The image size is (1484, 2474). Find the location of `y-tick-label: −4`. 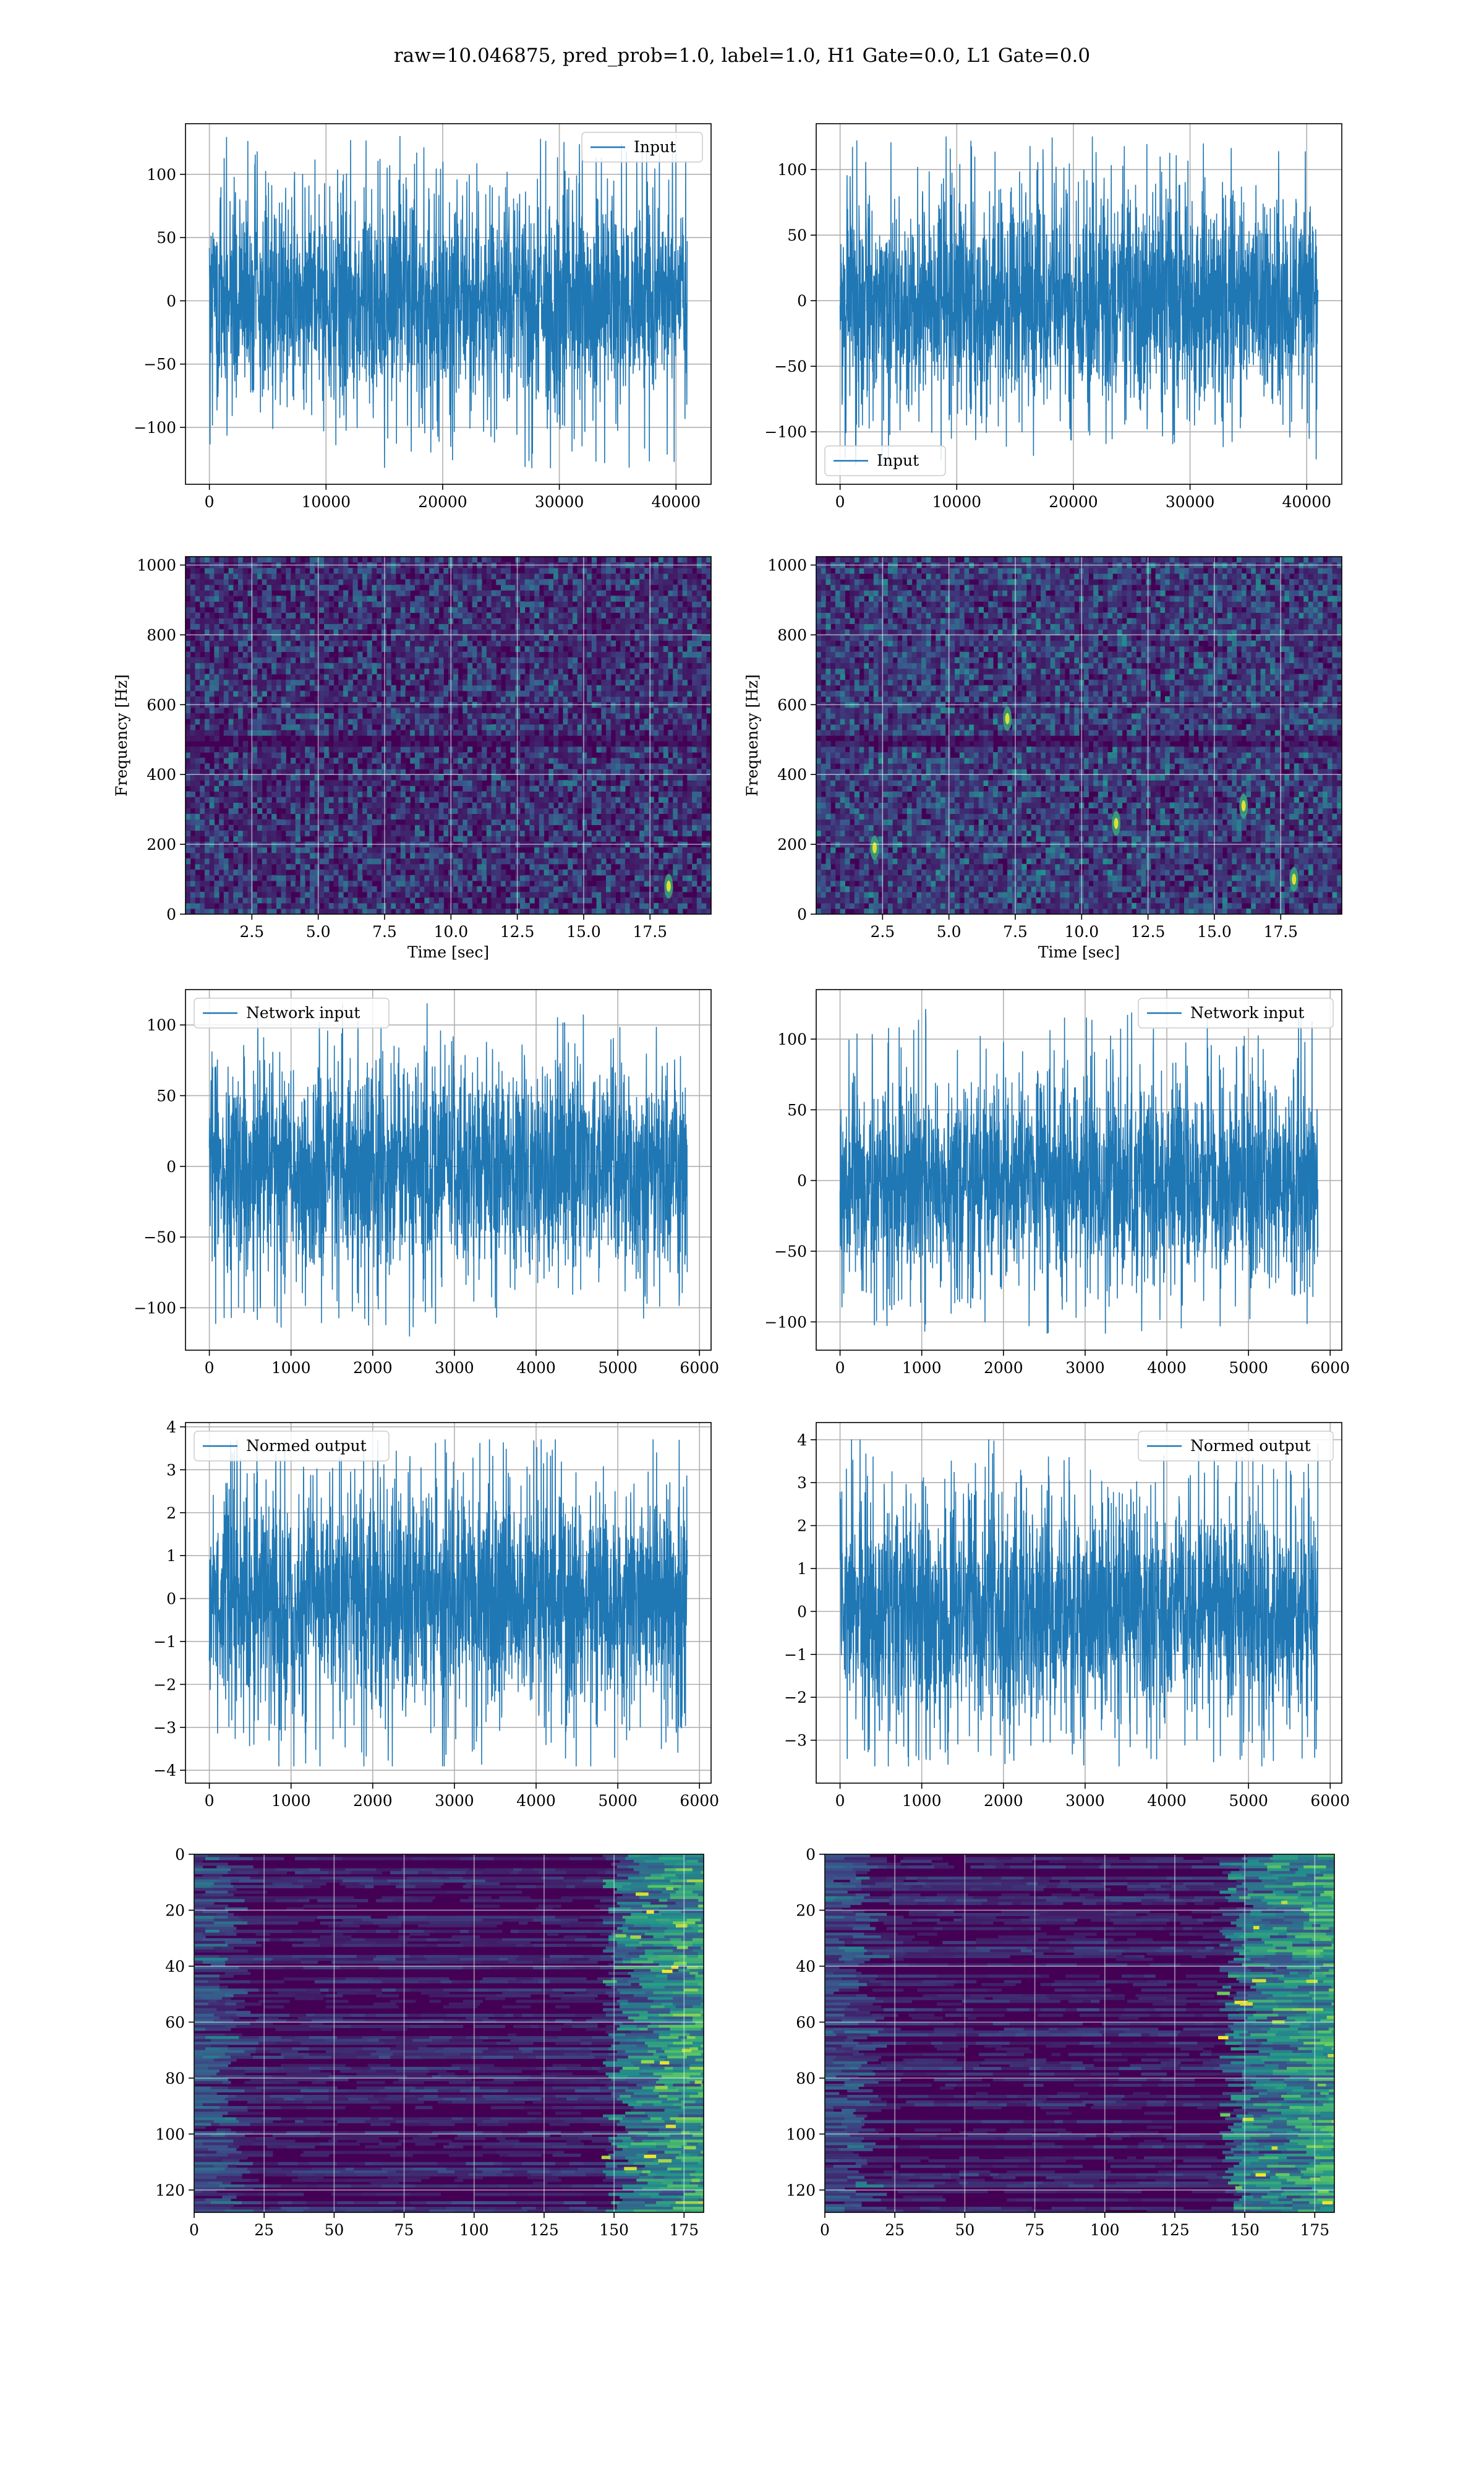

y-tick-label: −4 is located at coordinates (164, 1770).